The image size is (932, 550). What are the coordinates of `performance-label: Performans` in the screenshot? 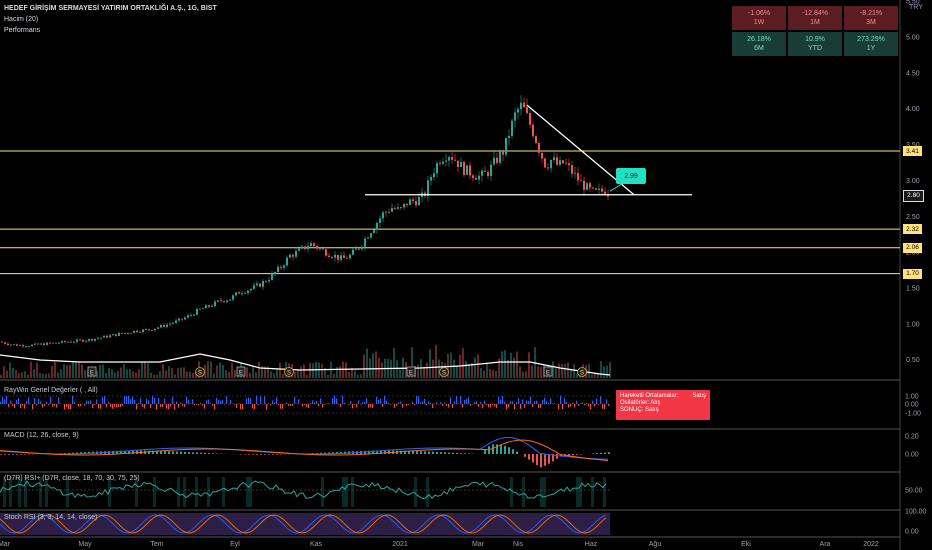 It's located at (22, 30).